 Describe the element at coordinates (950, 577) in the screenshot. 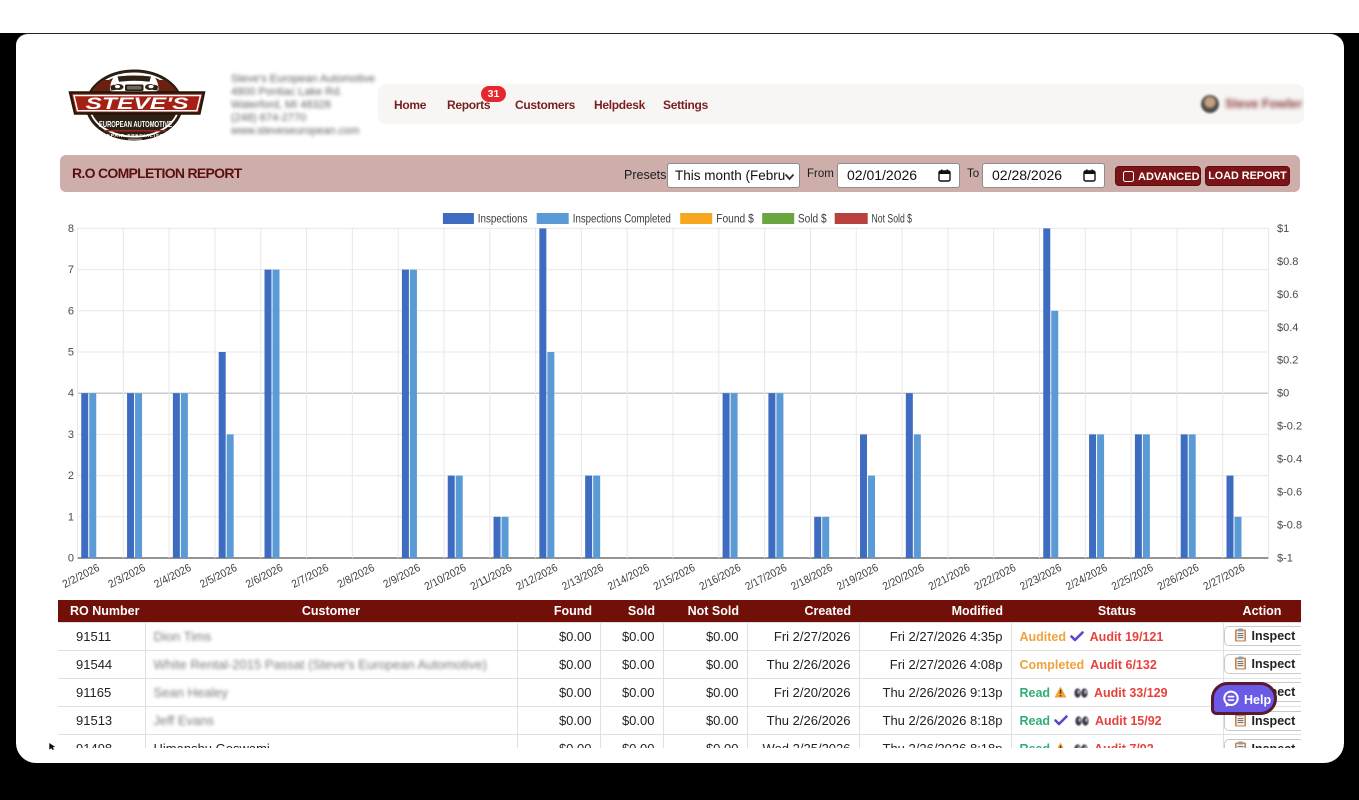

I see `svg-text: 2/21/2026` at that location.